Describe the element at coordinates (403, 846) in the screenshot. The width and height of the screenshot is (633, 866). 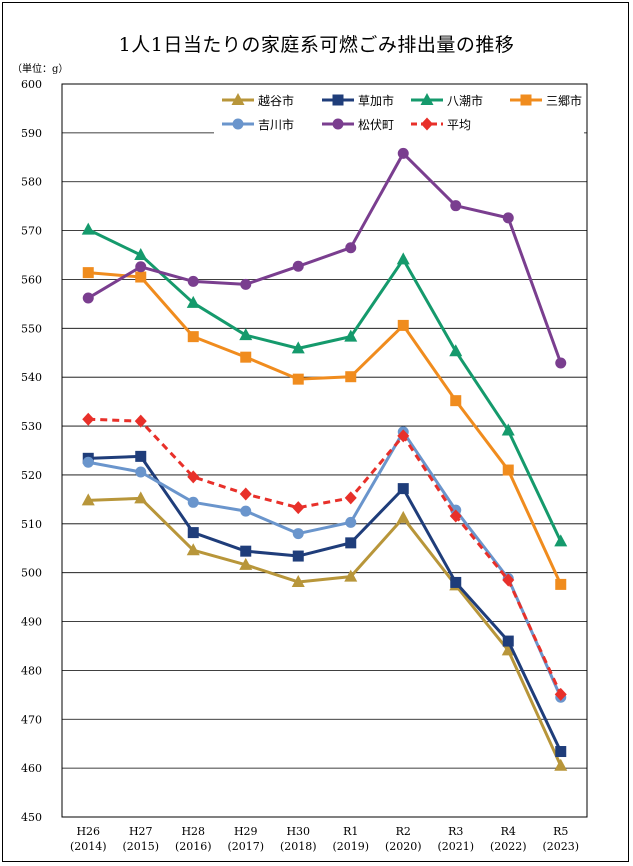
I see `x-tick-sublabel: (2020)` at that location.